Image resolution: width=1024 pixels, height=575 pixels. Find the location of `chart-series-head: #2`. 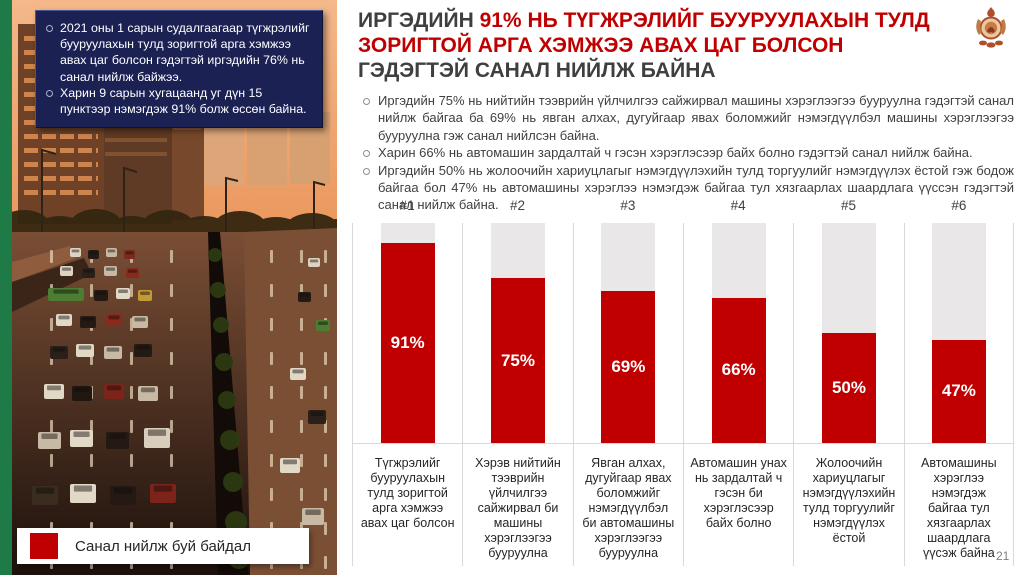

chart-series-head: #2 is located at coordinates (517, 205).